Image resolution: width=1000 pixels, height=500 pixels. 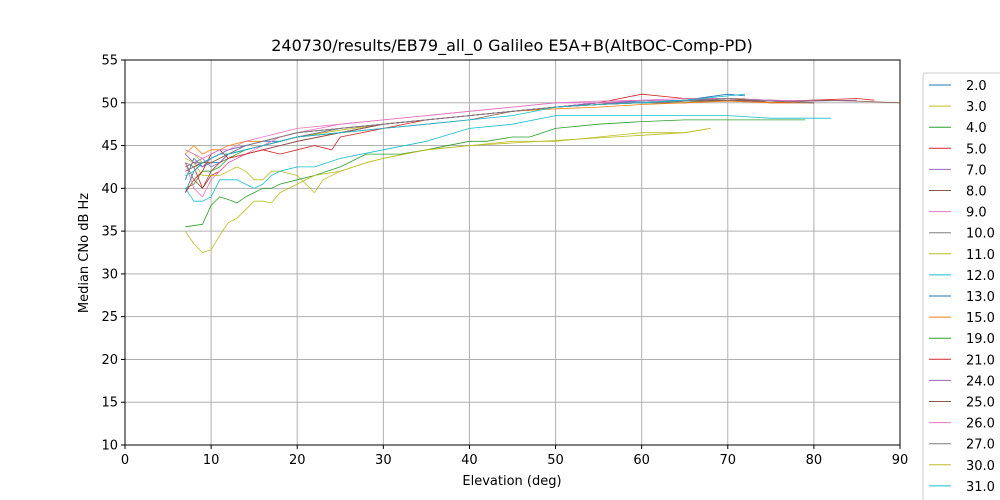 I want to click on x-tick-label: 0, so click(x=125, y=460).